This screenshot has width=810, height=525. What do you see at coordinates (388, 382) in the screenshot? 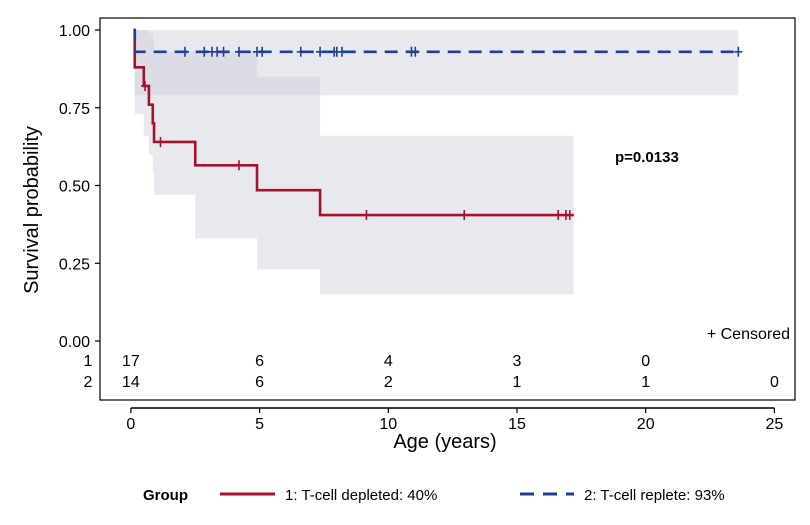
I see `risk-count: 2` at bounding box center [388, 382].